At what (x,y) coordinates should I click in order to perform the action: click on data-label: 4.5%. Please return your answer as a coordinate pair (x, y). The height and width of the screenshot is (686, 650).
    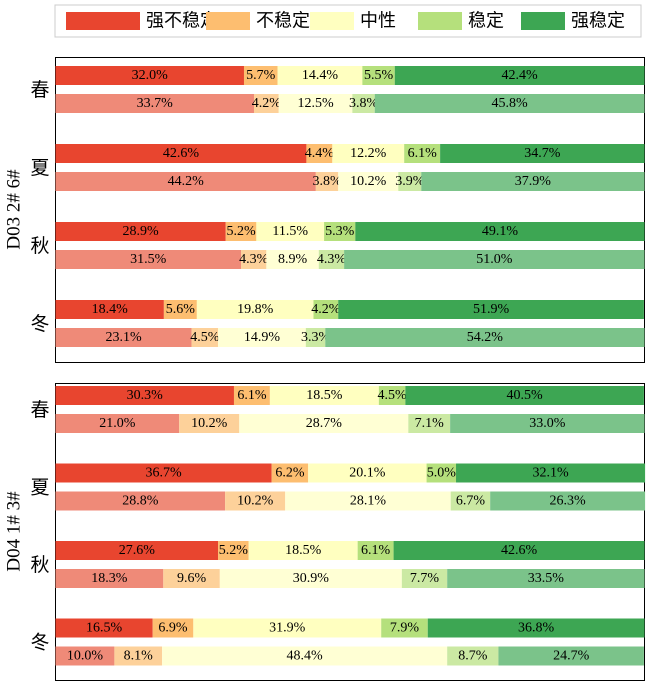
    Looking at the image, I should click on (205, 337).